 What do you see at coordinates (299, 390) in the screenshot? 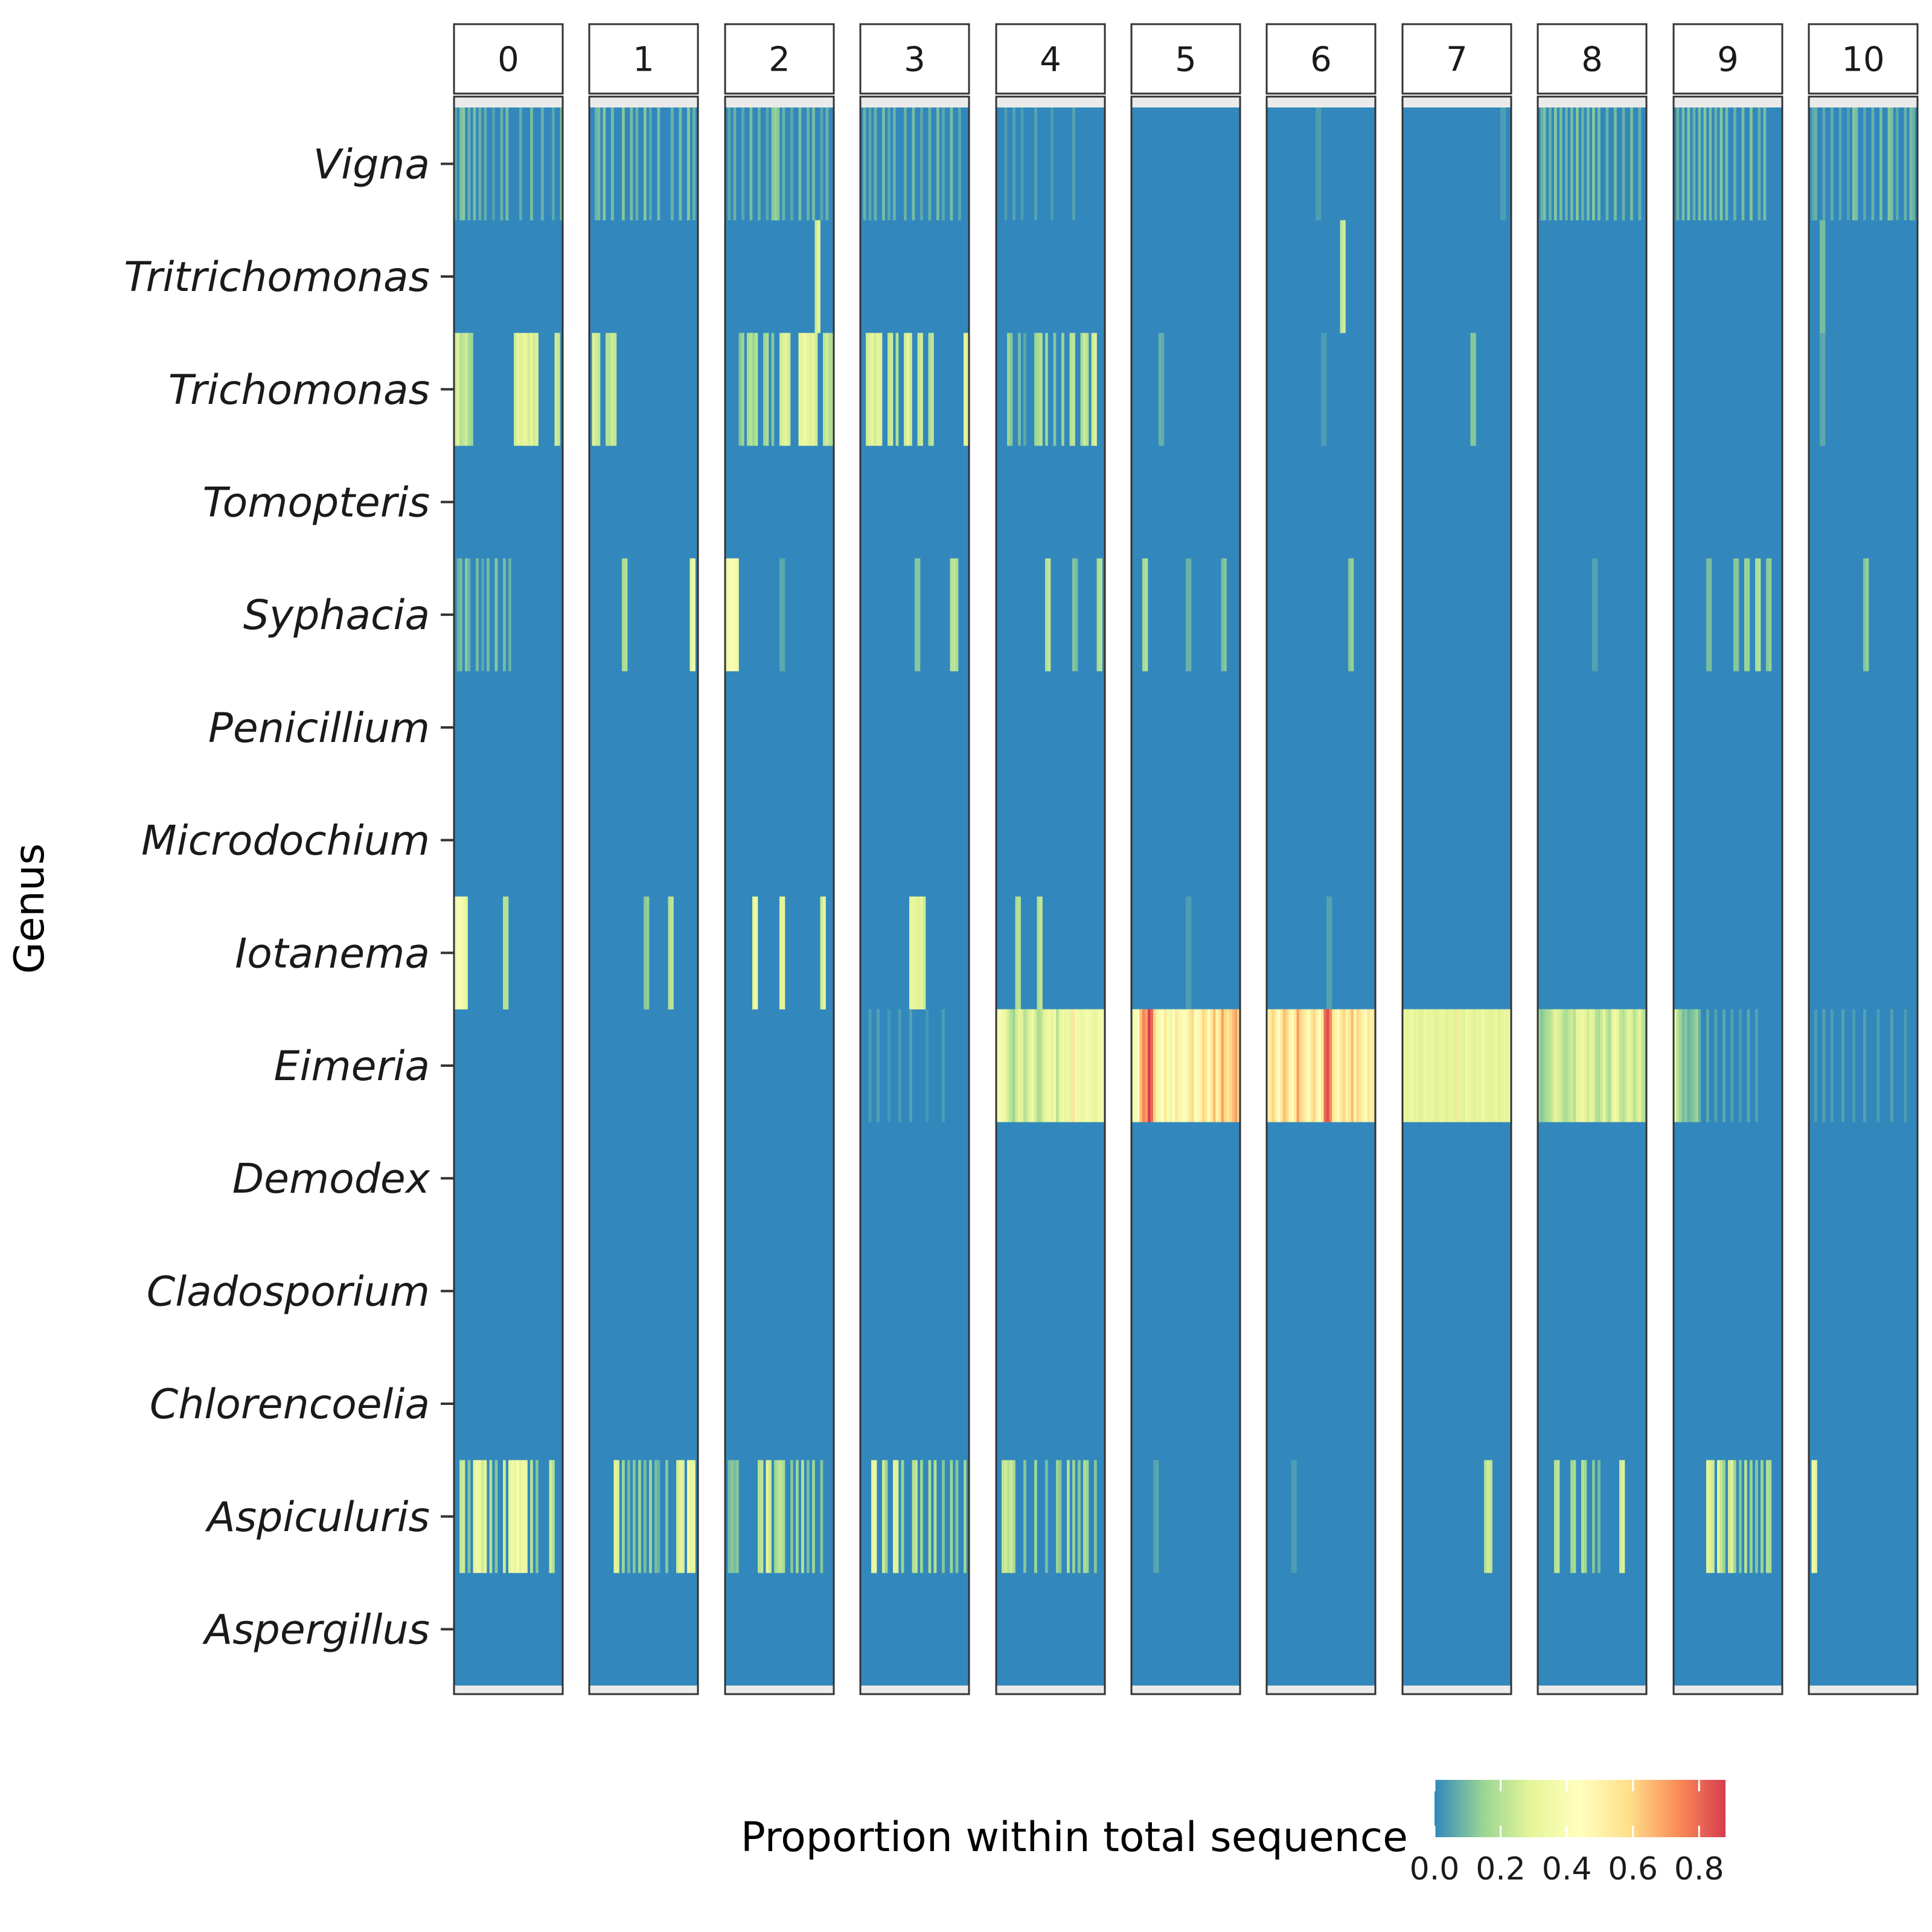
I see `y-tick-label: Trichomonas` at bounding box center [299, 390].